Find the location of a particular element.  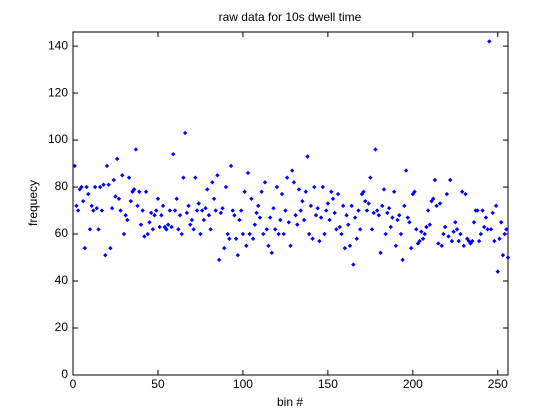

x-tick-label: 50 is located at coordinates (158, 384).